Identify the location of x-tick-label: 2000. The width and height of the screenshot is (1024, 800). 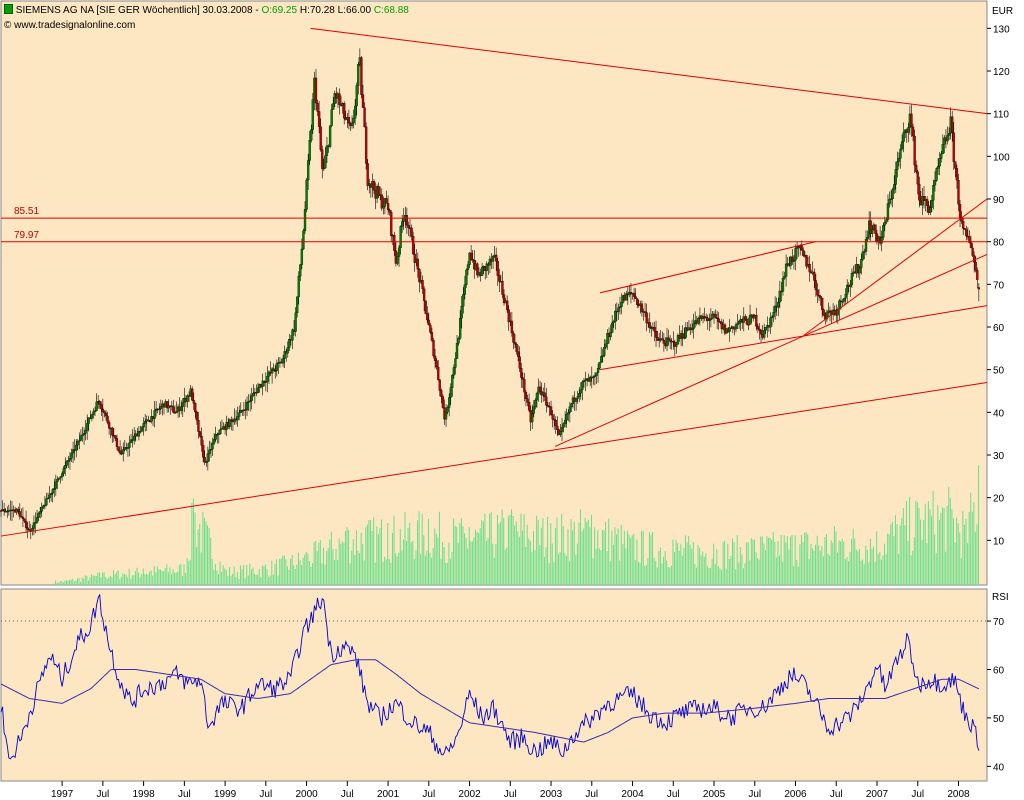
(306, 794).